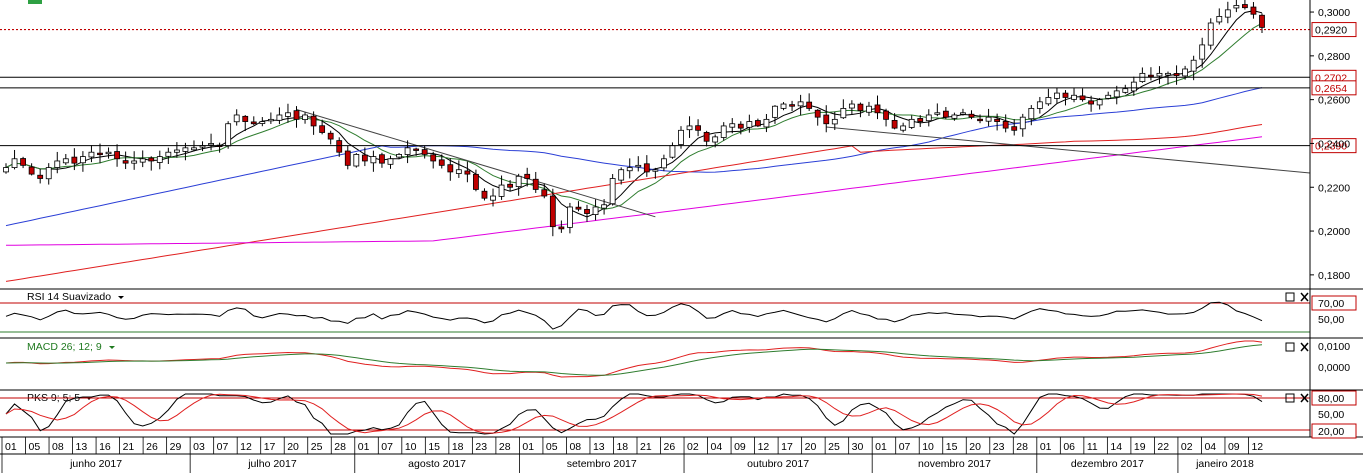 The height and width of the screenshot is (473, 1363). What do you see at coordinates (717, 447) in the screenshot?
I see `day-tick-label: 04` at bounding box center [717, 447].